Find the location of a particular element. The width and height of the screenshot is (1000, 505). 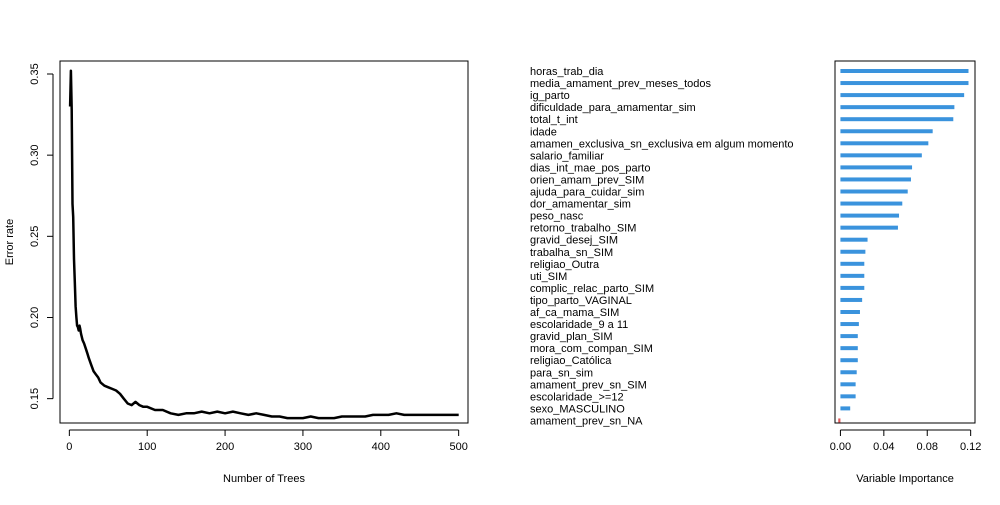

importance-variable-label: amament_prev_sn_SIM is located at coordinates (588, 385).